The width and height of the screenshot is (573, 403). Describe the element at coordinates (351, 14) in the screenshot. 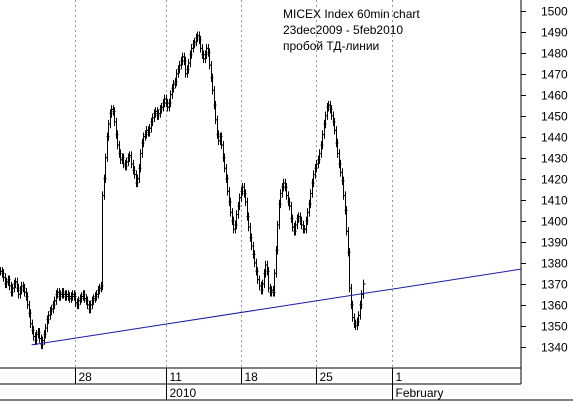

I see `chart-title: MICEX Index 60min chart` at that location.